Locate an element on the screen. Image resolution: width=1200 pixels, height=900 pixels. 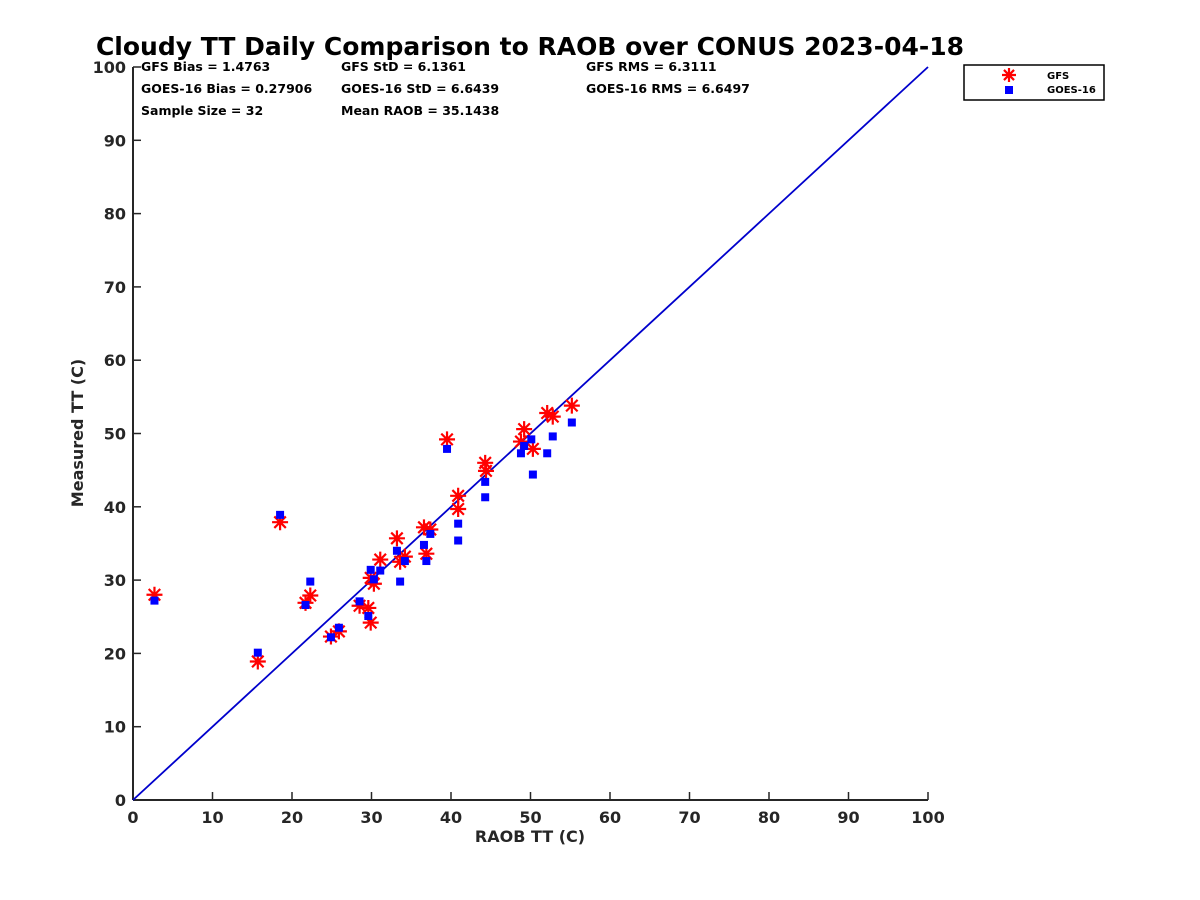
x-tick-label: 40 is located at coordinates (451, 817).